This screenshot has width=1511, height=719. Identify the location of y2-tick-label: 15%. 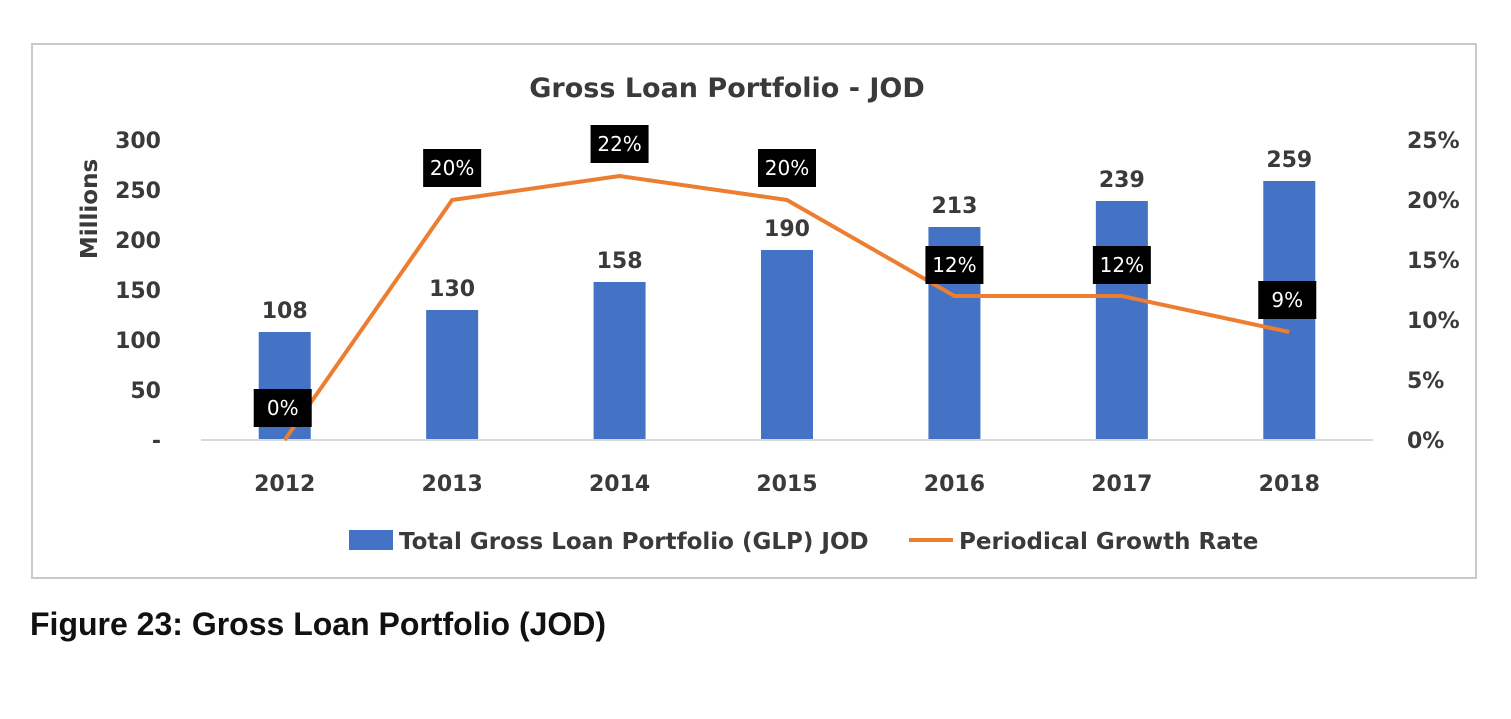
(1433, 261).